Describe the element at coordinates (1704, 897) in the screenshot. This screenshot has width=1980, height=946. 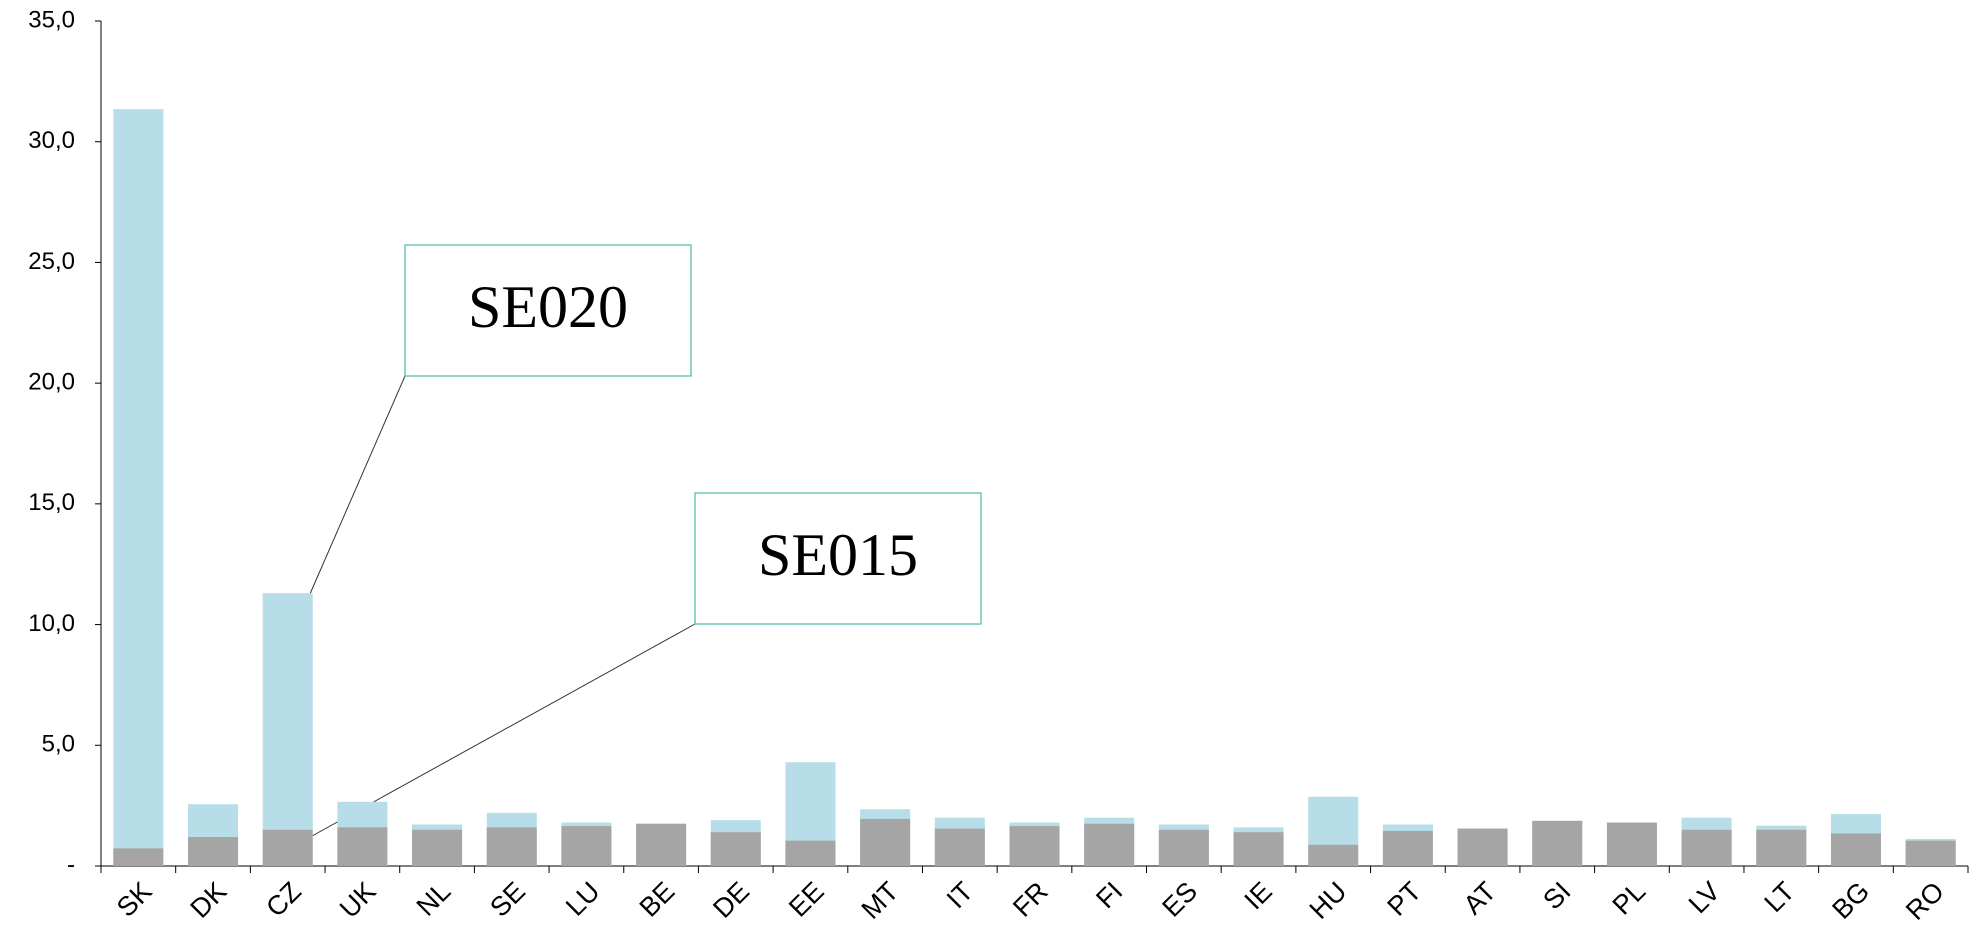
I see `x-tick-label: LV` at that location.